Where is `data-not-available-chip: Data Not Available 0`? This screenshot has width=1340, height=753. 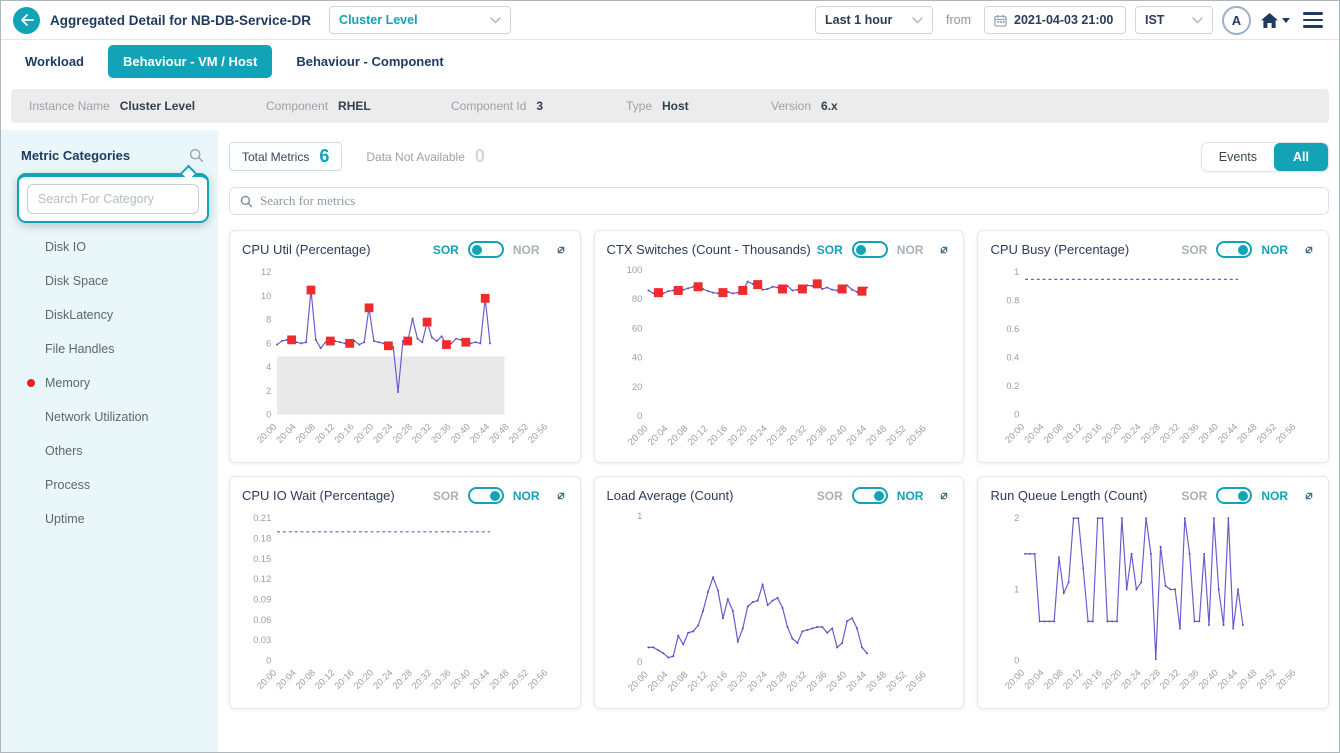 data-not-available-chip: Data Not Available 0 is located at coordinates (425, 156).